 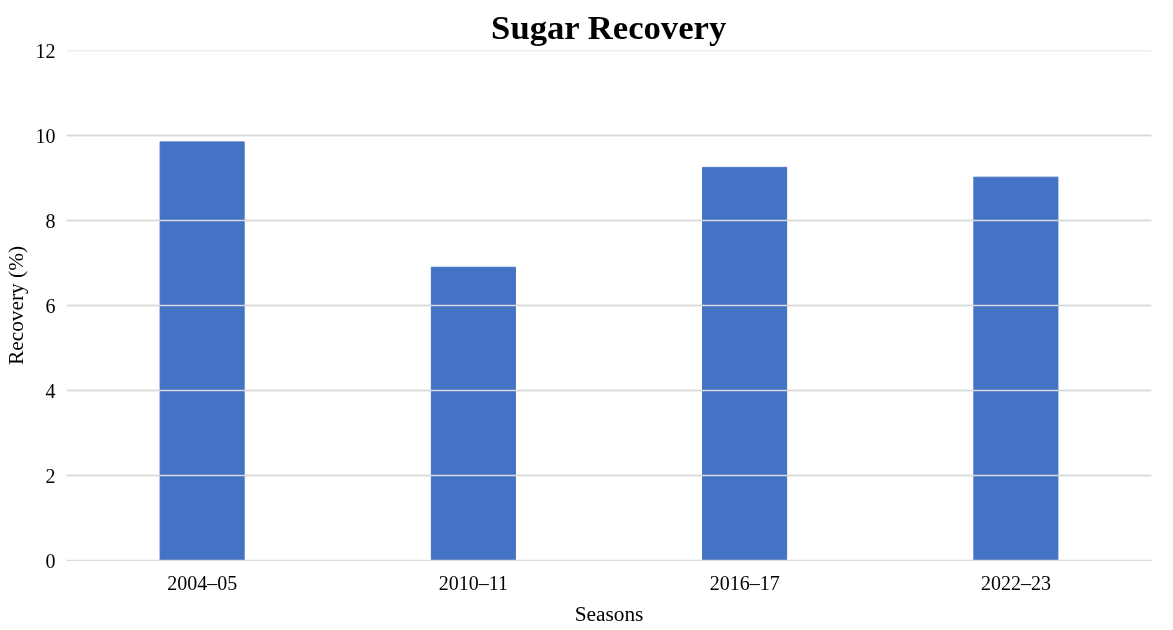 What do you see at coordinates (609, 613) in the screenshot?
I see `x-axis-title: Seasons` at bounding box center [609, 613].